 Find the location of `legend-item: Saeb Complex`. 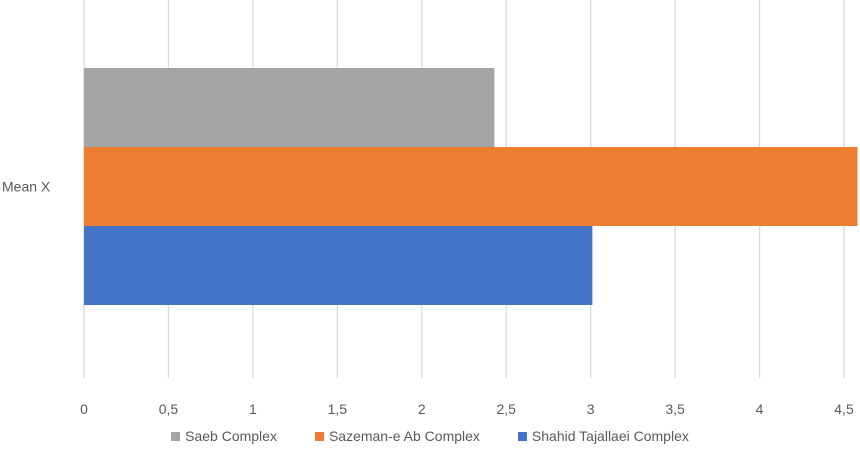

legend-item: Saeb Complex is located at coordinates (224, 436).